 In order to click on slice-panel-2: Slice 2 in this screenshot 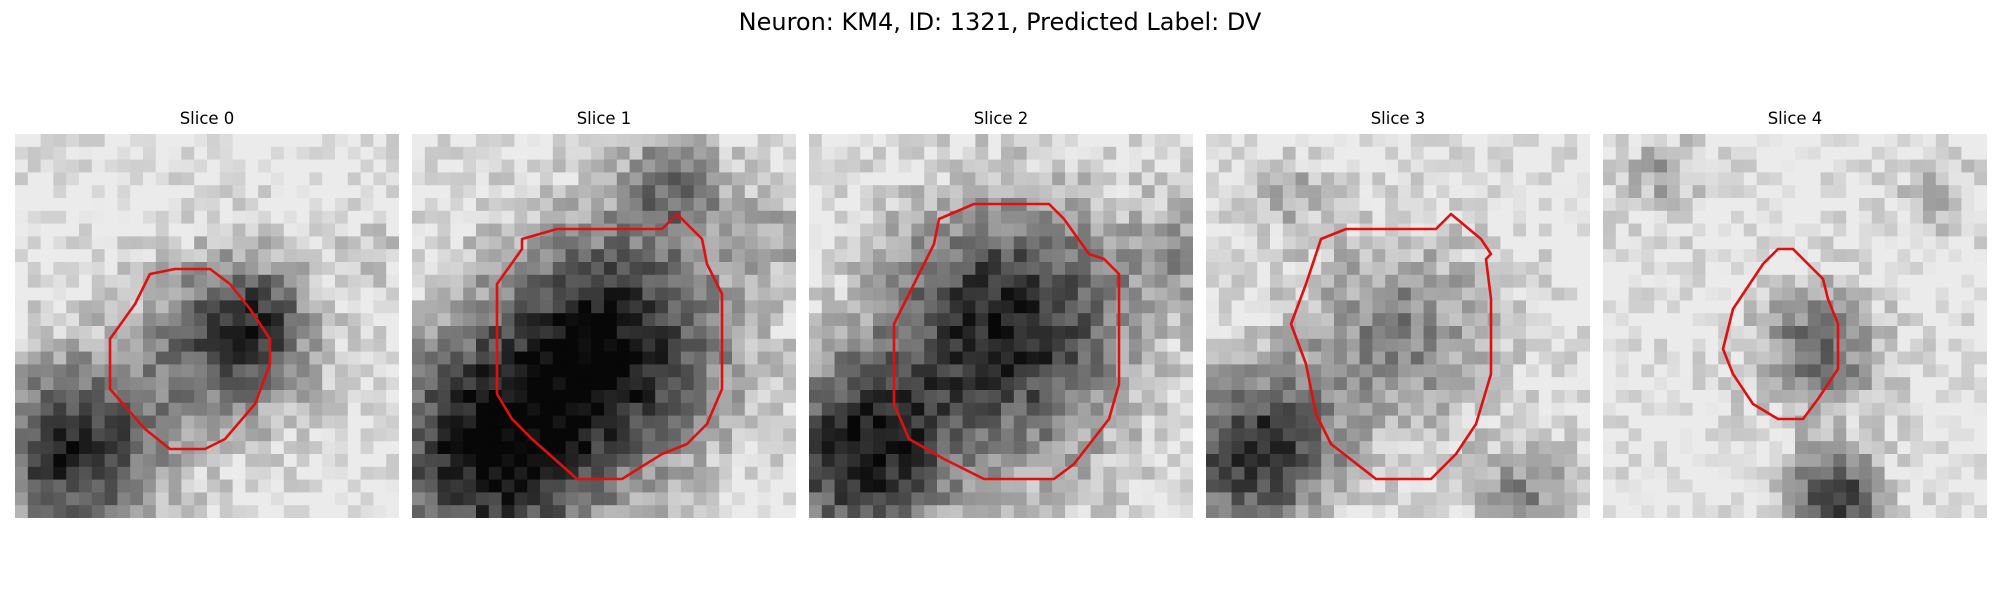, I will do `click(1001, 313)`.